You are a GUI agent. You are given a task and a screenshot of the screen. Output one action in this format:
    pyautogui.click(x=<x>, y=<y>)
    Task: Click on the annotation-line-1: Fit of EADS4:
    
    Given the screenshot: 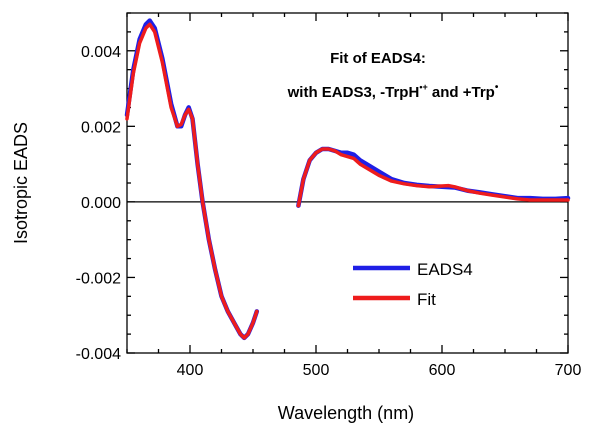 What is the action you would take?
    pyautogui.click(x=378, y=58)
    